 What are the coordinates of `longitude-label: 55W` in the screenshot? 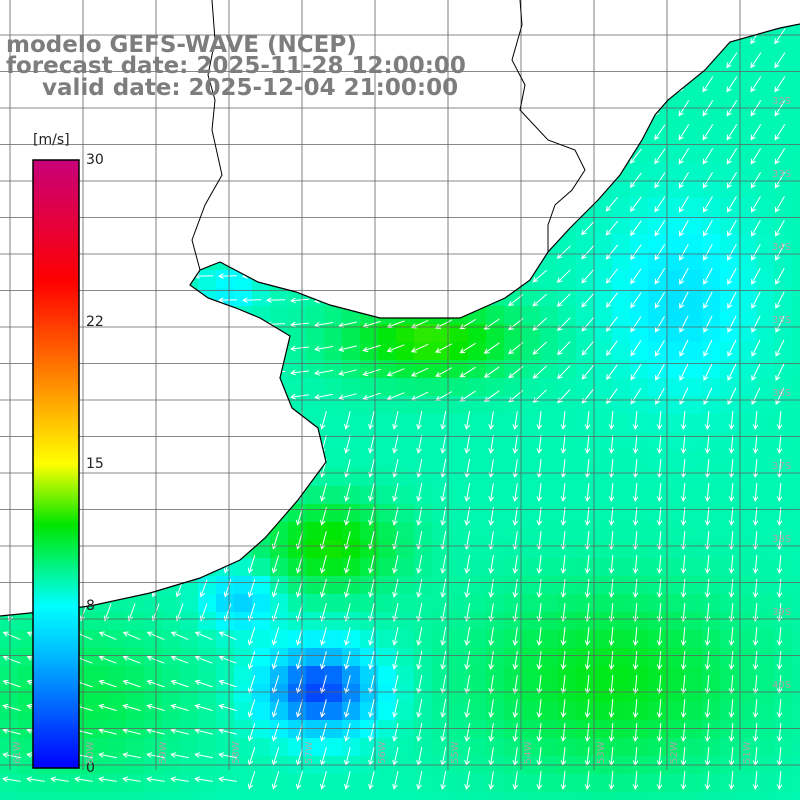 It's located at (455, 752).